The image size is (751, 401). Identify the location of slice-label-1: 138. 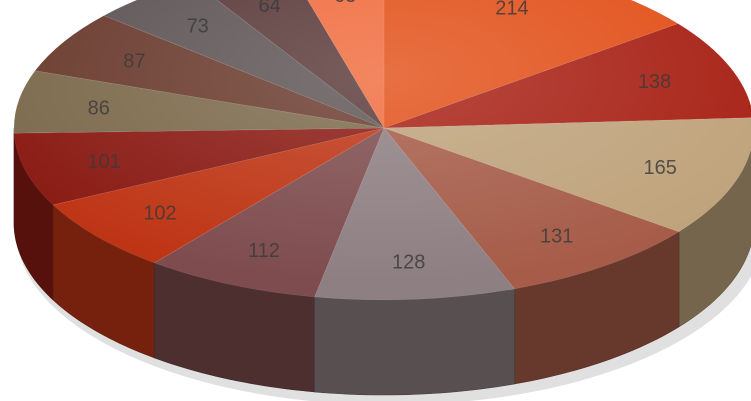
(654, 82).